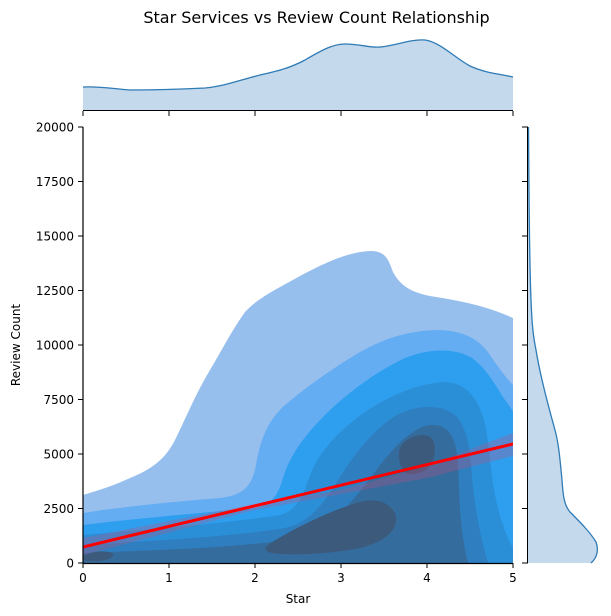  Describe the element at coordinates (55, 237) in the screenshot. I see `y-tick-label: 15000` at that location.